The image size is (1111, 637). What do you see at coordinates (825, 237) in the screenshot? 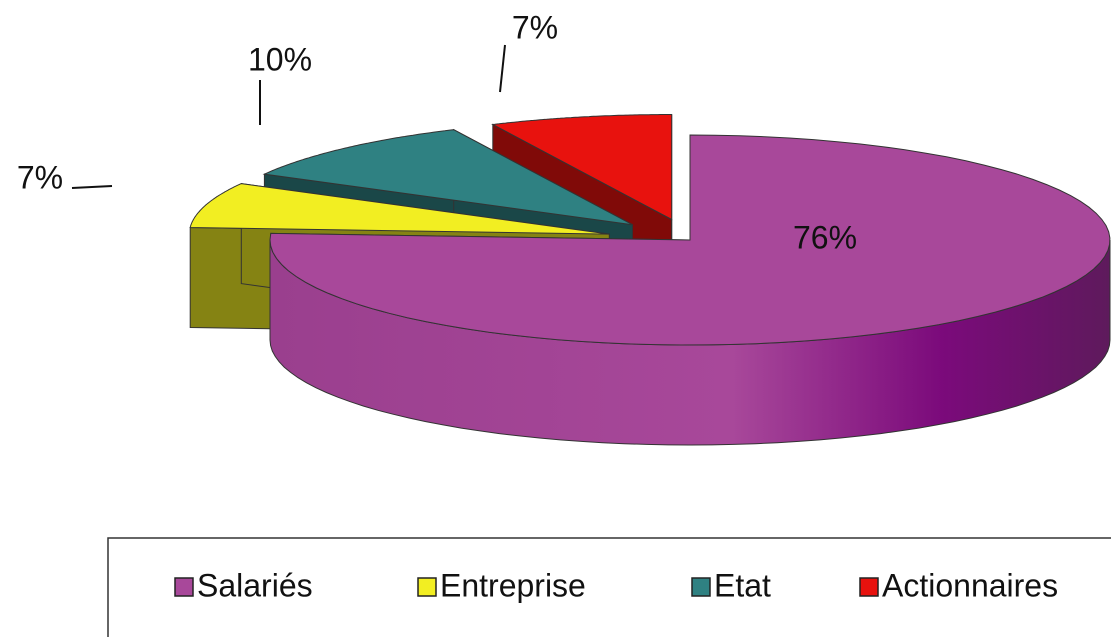
I see `data-label: 76%` at bounding box center [825, 237].